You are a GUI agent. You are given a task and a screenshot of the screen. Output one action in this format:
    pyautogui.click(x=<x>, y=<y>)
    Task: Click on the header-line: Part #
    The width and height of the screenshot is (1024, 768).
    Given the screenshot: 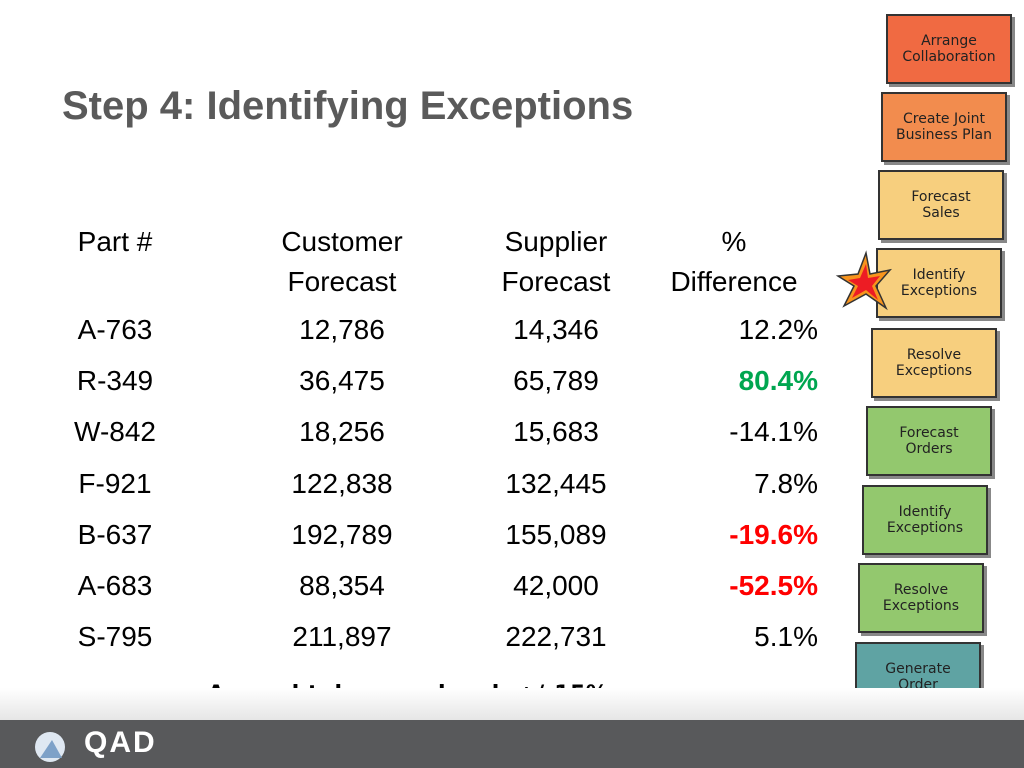 What is the action you would take?
    pyautogui.click(x=115, y=241)
    